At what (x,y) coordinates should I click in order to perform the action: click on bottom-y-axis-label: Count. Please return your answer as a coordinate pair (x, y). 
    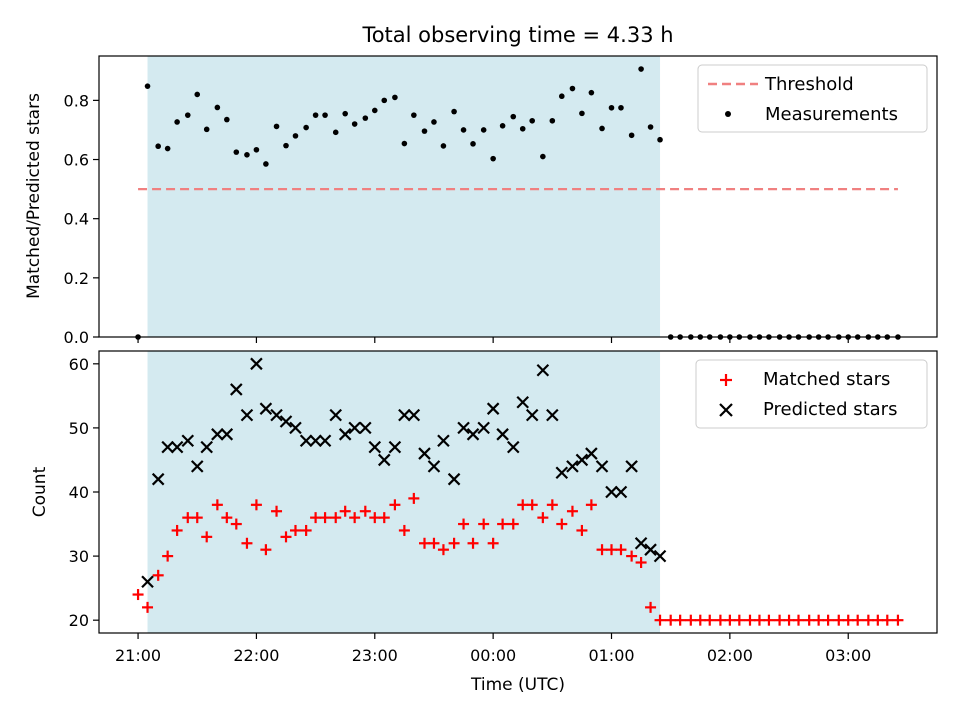
    Looking at the image, I should click on (40, 491).